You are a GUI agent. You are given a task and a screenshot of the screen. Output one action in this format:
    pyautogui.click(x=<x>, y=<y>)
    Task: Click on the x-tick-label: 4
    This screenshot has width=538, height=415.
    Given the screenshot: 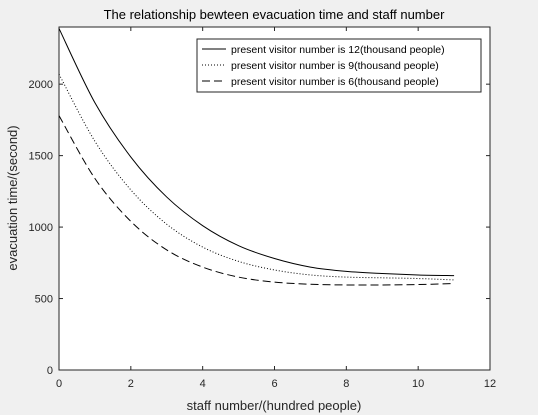 What is the action you would take?
    pyautogui.click(x=203, y=384)
    